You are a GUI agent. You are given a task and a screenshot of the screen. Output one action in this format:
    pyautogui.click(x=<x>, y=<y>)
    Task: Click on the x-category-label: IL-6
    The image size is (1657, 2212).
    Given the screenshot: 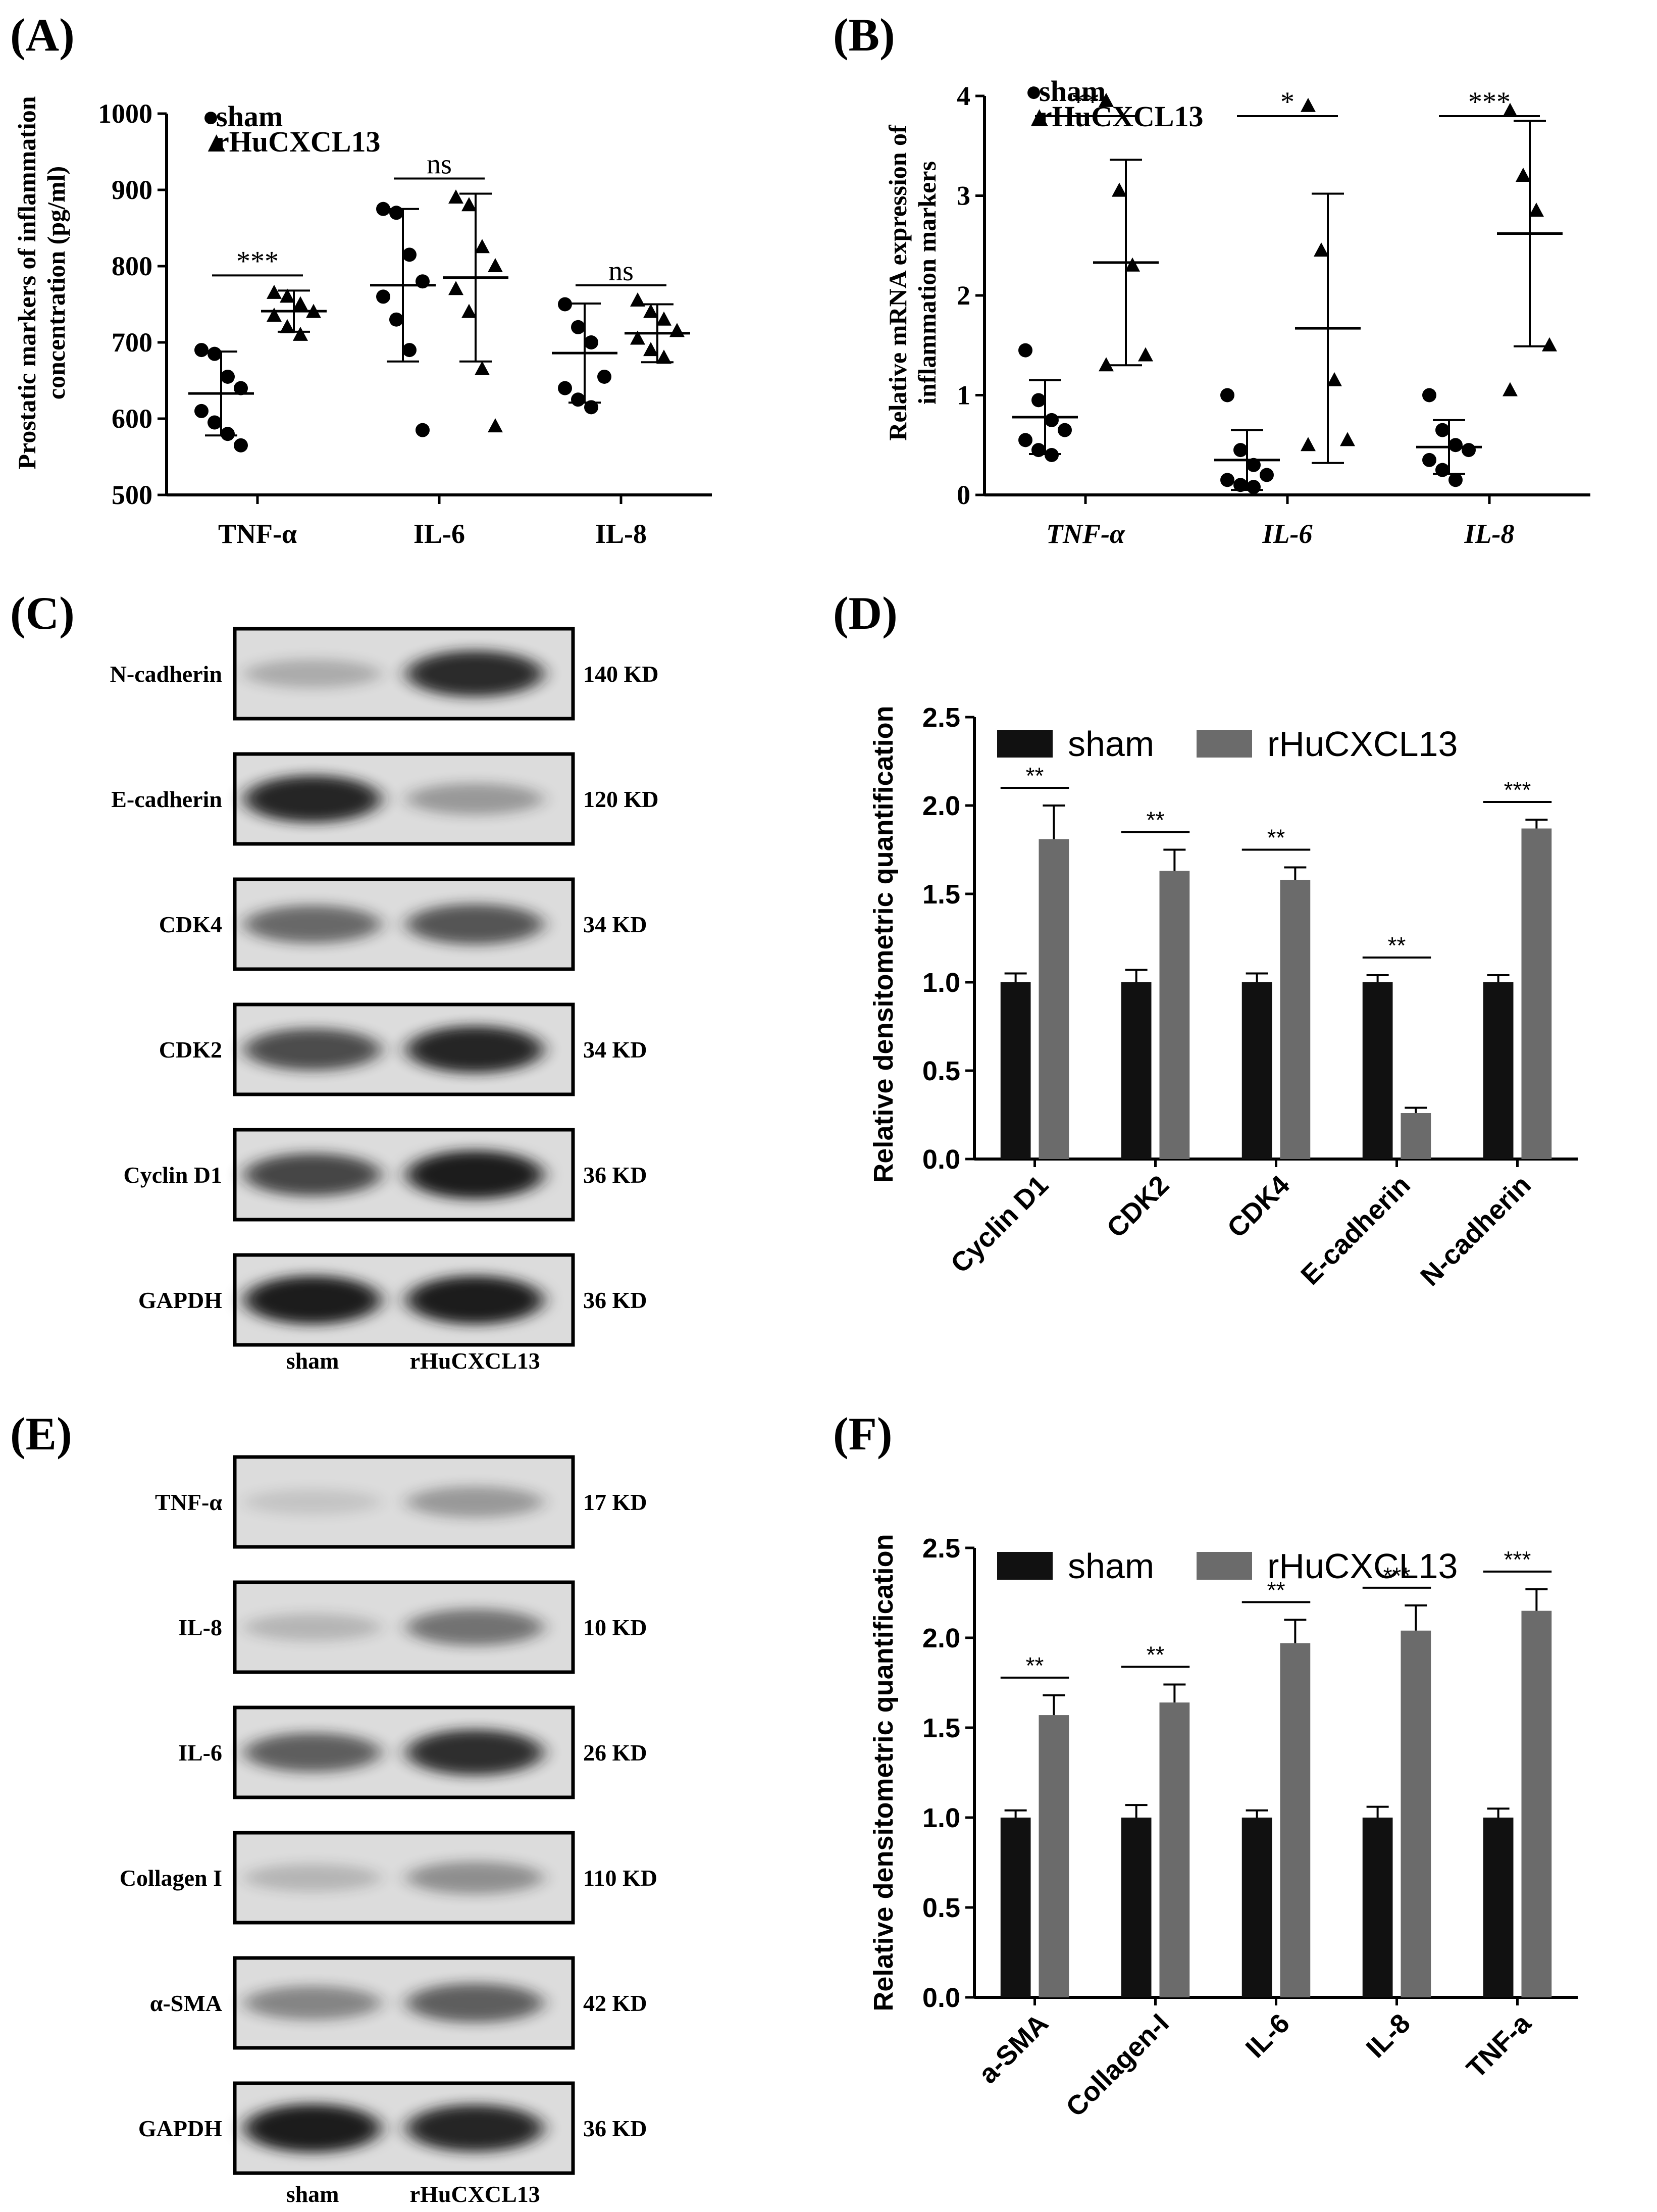 What is the action you would take?
    pyautogui.click(x=439, y=534)
    